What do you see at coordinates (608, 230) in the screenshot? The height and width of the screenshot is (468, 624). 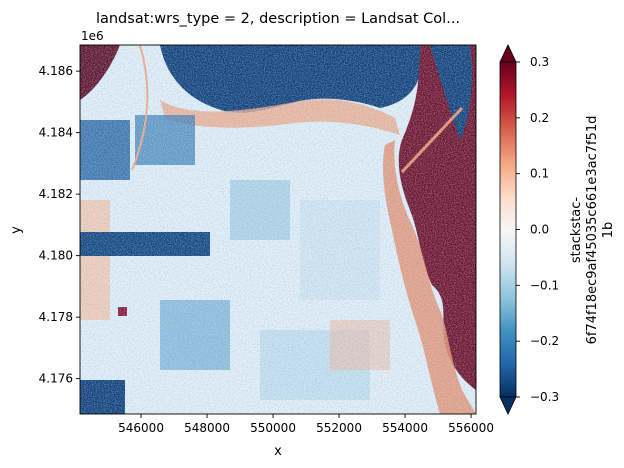 I see `colorbar-label-line-3: 1b` at bounding box center [608, 230].